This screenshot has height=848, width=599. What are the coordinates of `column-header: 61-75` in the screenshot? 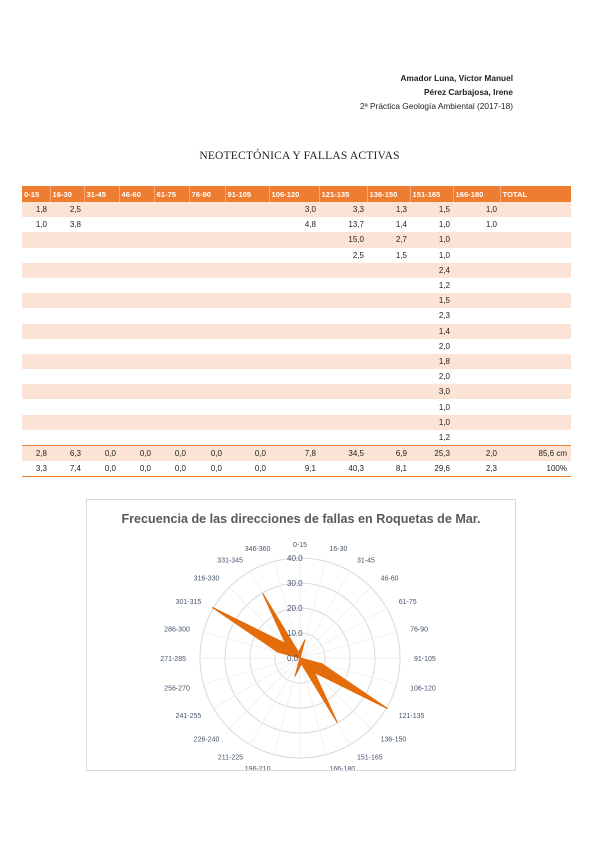 It's located at (172, 194).